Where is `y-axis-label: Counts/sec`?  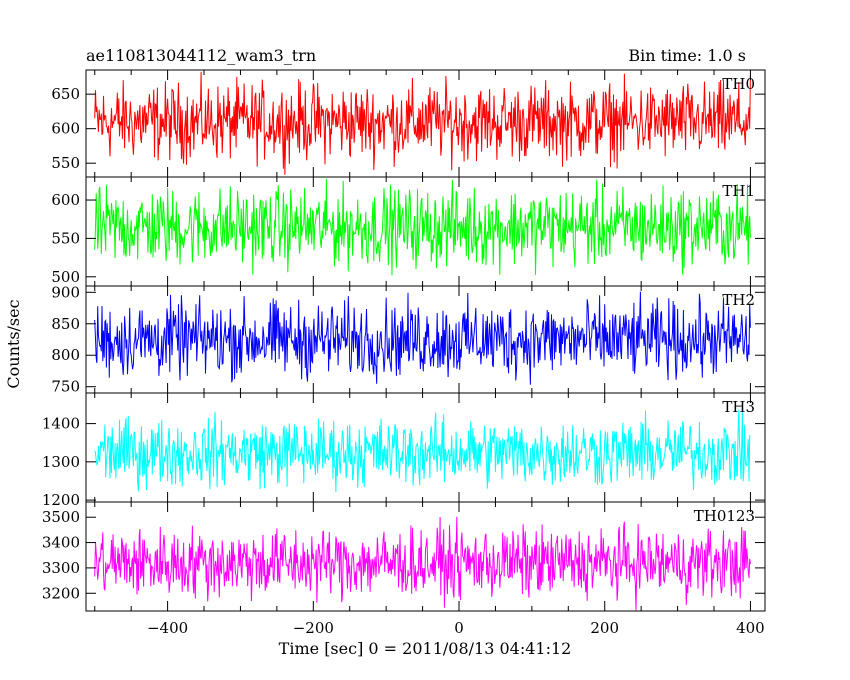
y-axis-label: Counts/sec is located at coordinates (13, 343).